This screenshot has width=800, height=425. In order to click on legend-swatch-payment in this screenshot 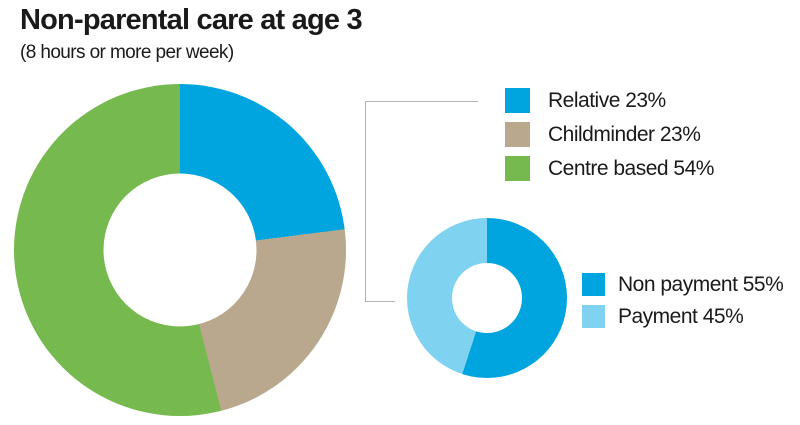, I will do `click(593, 316)`.